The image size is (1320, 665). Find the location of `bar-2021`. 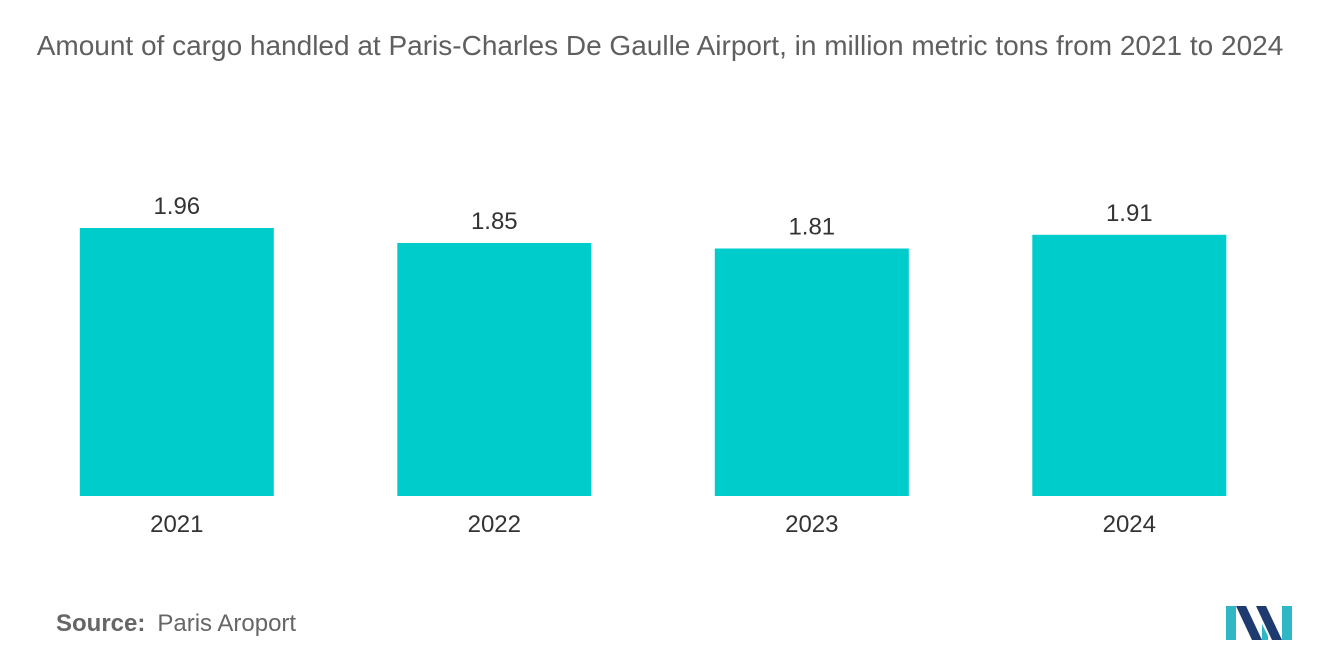

bar-2021 is located at coordinates (176, 362).